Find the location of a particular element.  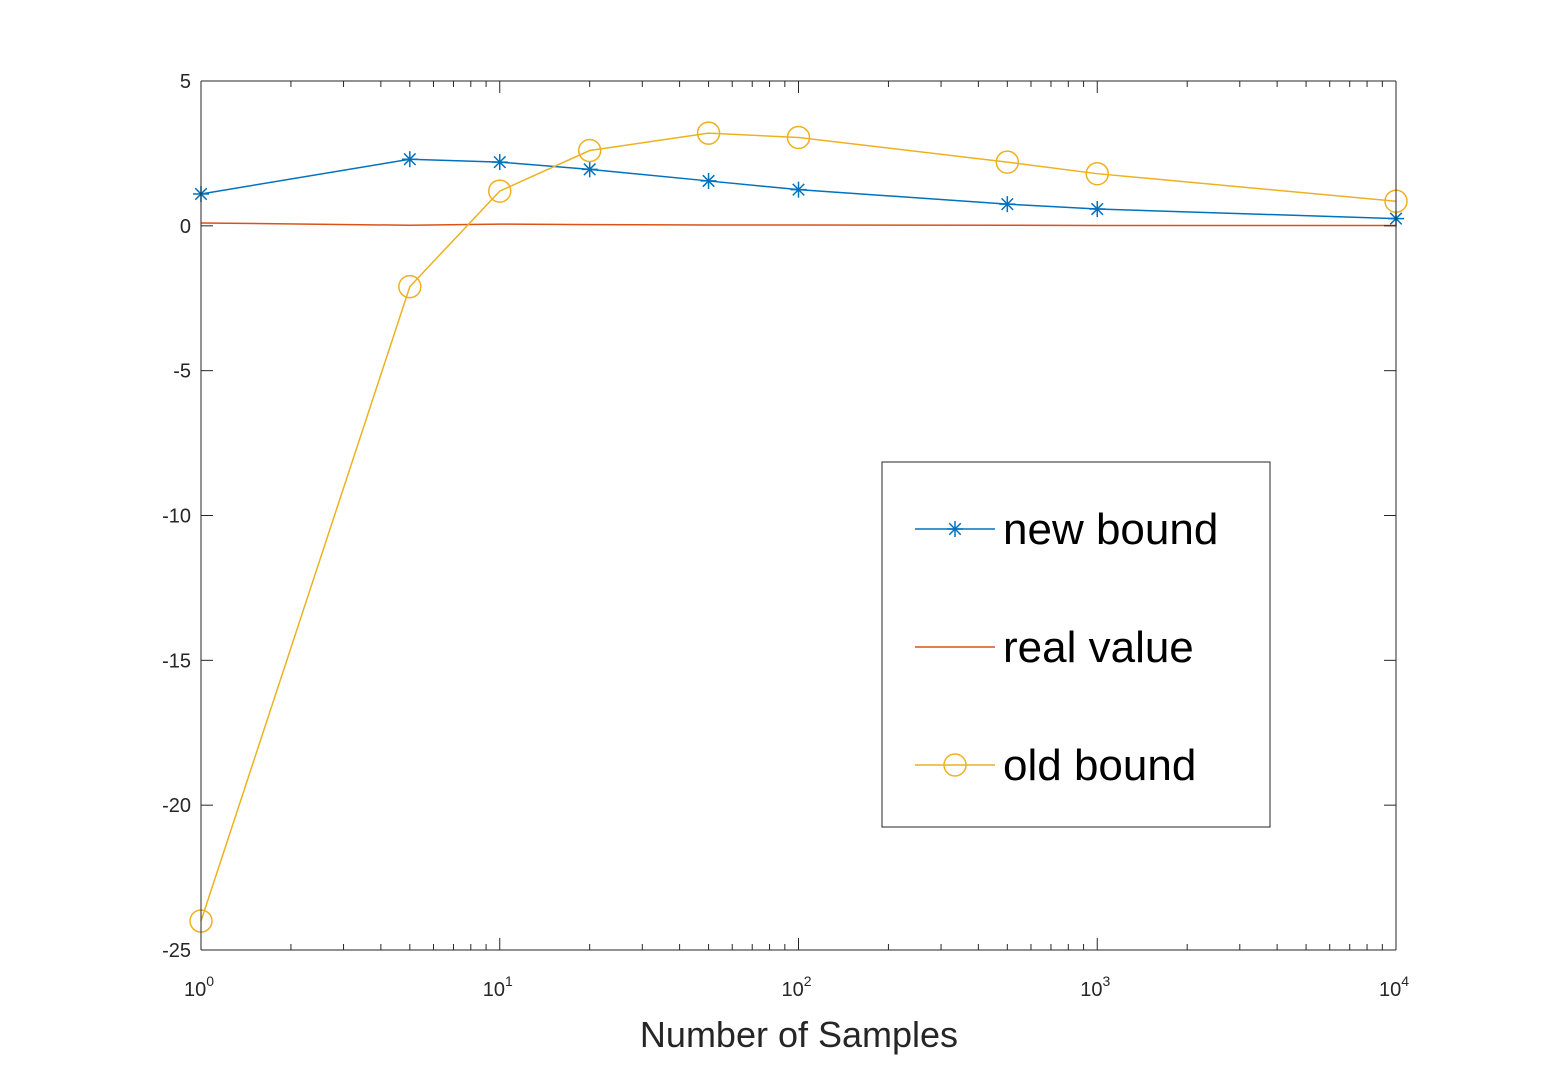

series-real-value is located at coordinates (798, 224).